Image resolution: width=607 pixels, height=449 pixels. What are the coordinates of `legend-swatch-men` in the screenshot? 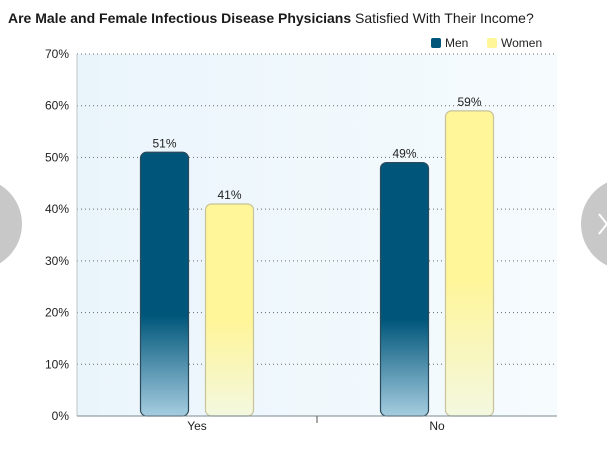 It's located at (436, 43).